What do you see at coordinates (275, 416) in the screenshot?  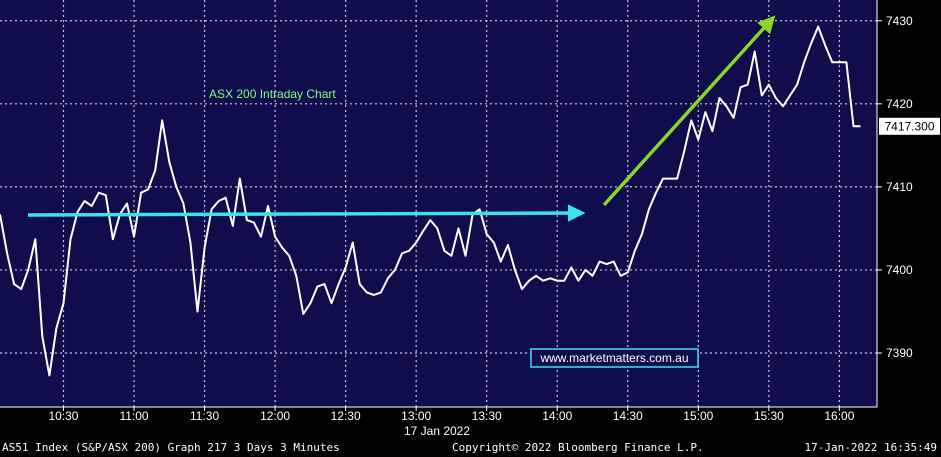 I see `x-tick-label: 12:00` at bounding box center [275, 416].